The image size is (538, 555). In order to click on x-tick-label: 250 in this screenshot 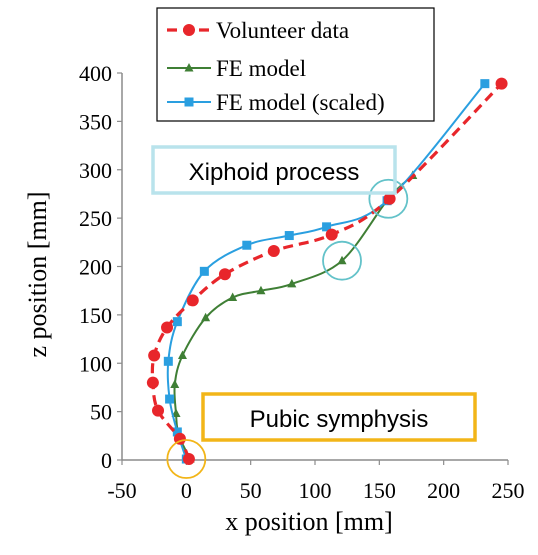, I will do `click(508, 490)`.